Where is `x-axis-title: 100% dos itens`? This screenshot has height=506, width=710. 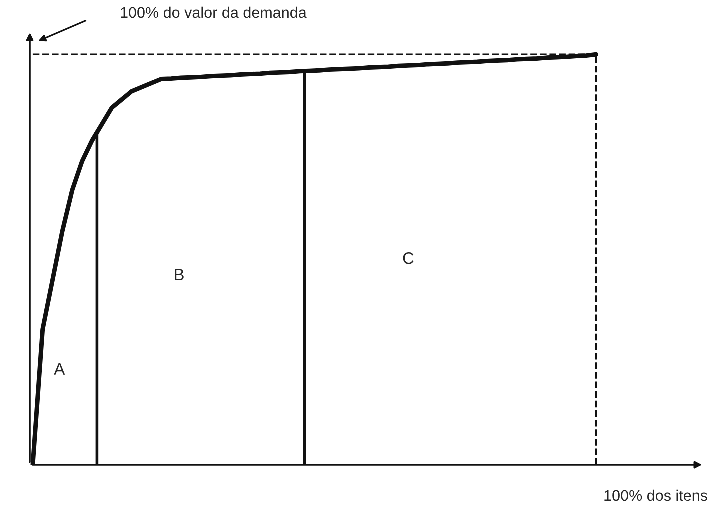 x-axis-title: 100% dos itens is located at coordinates (656, 496).